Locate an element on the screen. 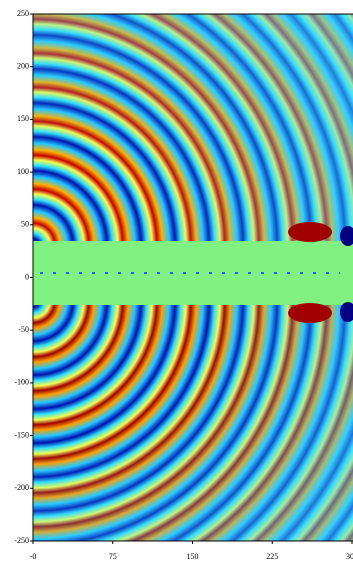 The width and height of the screenshot is (353, 564). y-tick-label: -200 is located at coordinates (21, 487).